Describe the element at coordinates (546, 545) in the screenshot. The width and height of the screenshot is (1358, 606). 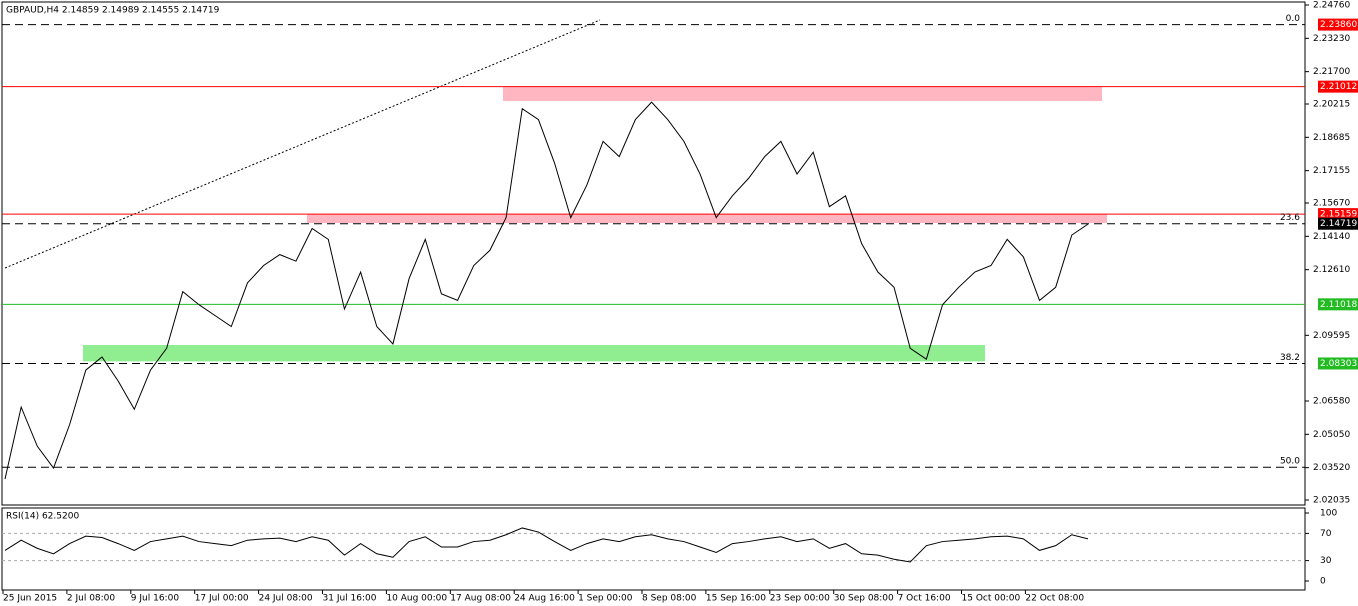
I see `rsi-line` at that location.